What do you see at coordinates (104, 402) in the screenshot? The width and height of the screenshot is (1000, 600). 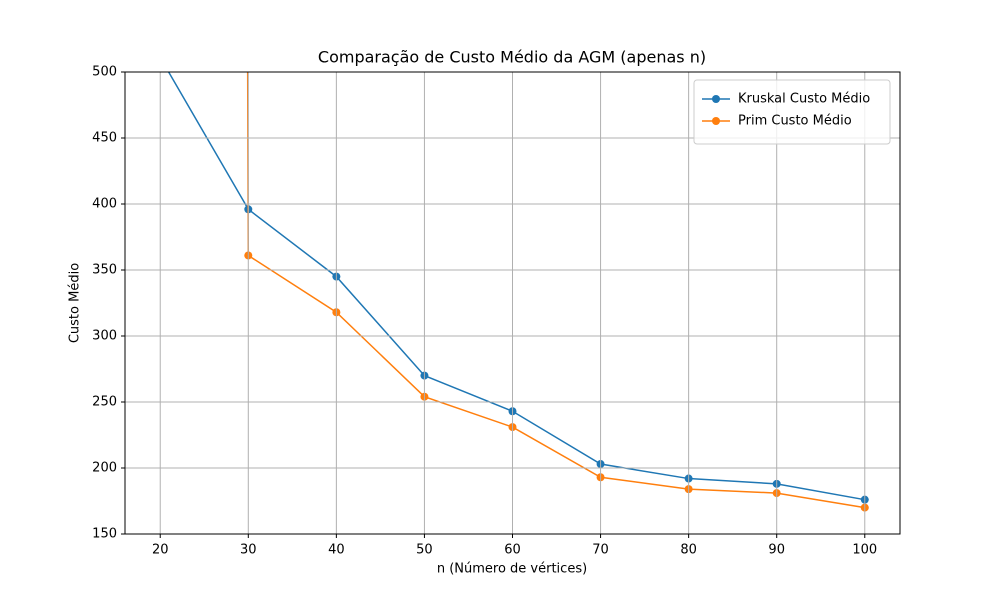 I see `y-tick-label: 250` at bounding box center [104, 402].